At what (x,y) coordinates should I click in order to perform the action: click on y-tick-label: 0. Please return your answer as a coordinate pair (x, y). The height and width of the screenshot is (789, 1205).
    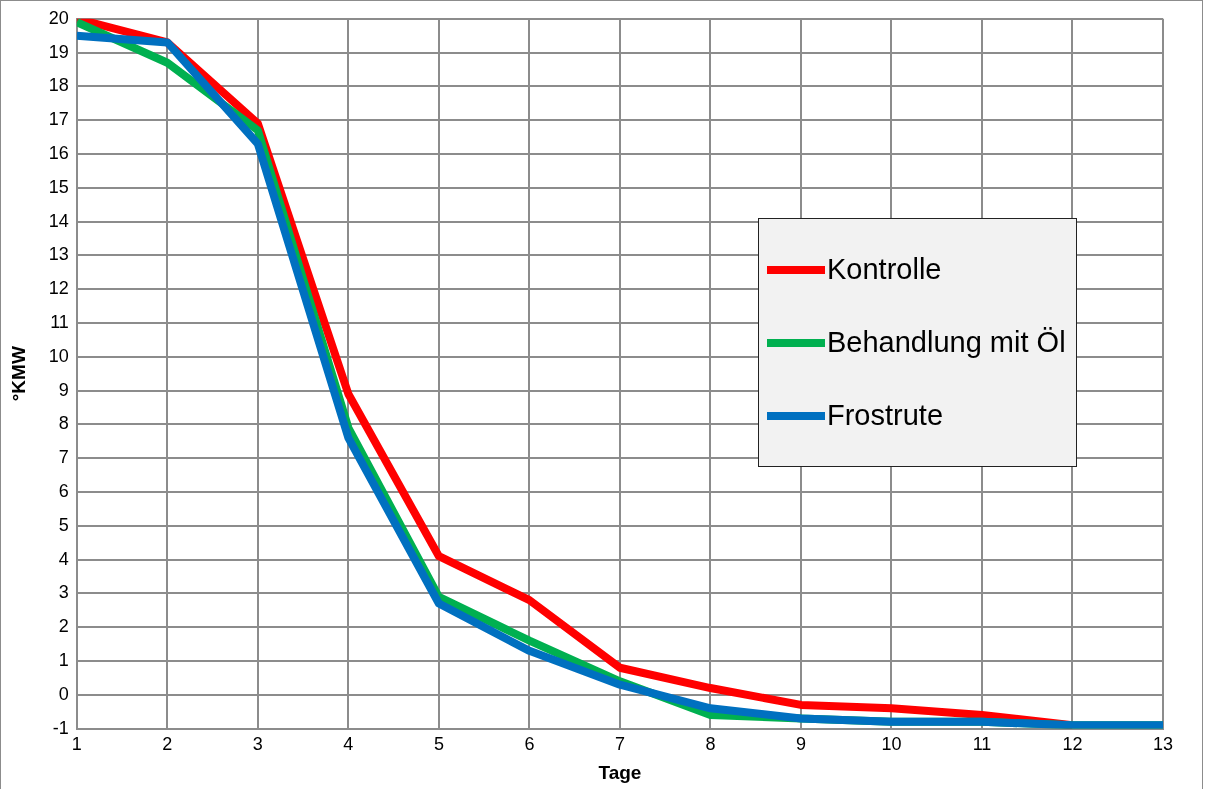
    Looking at the image, I should click on (63, 693).